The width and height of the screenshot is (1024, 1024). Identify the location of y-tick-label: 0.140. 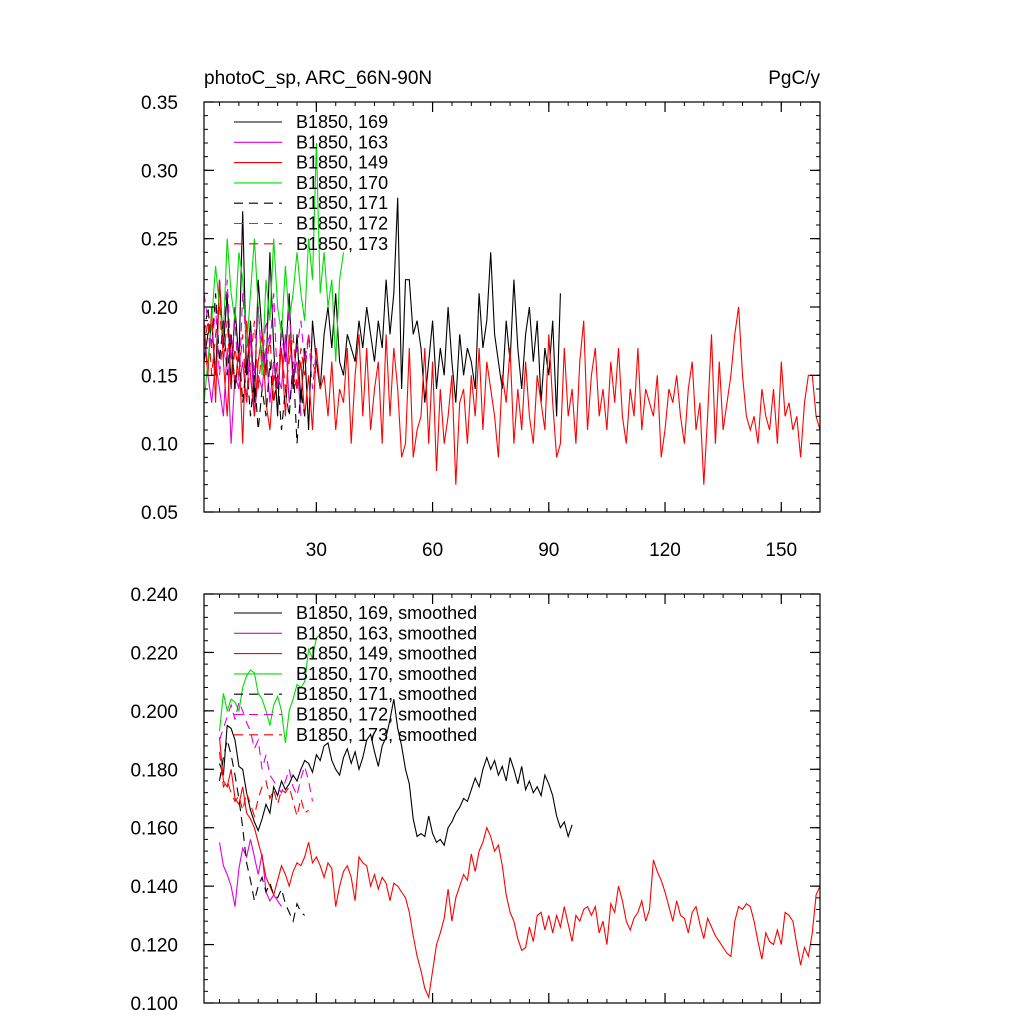
(154, 887).